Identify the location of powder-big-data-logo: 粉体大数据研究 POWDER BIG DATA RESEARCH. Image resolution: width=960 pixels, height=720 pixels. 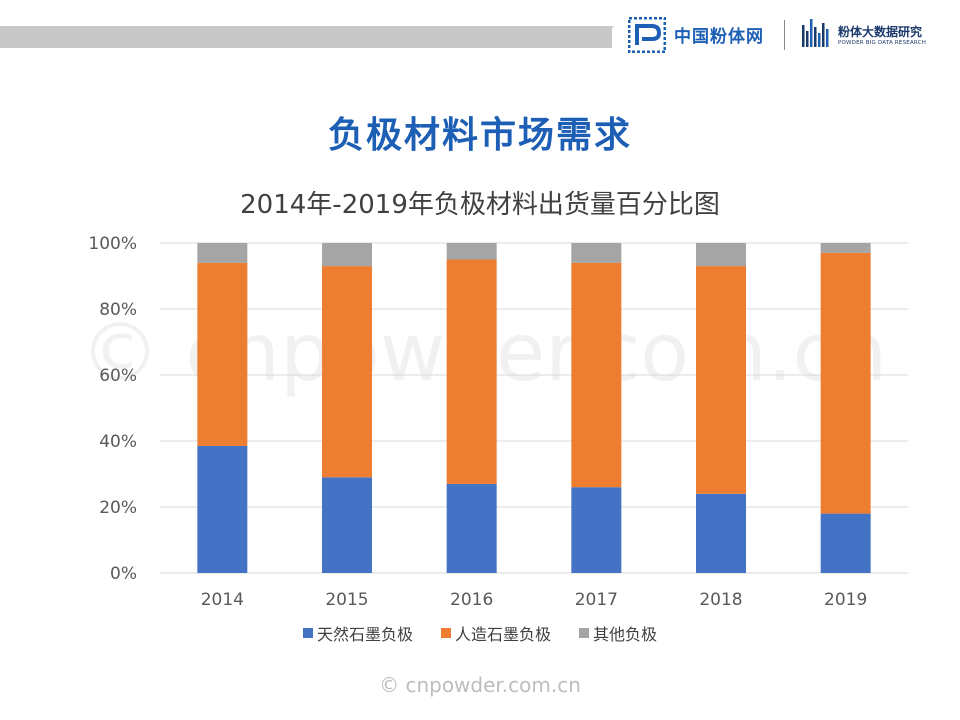
(874, 36).